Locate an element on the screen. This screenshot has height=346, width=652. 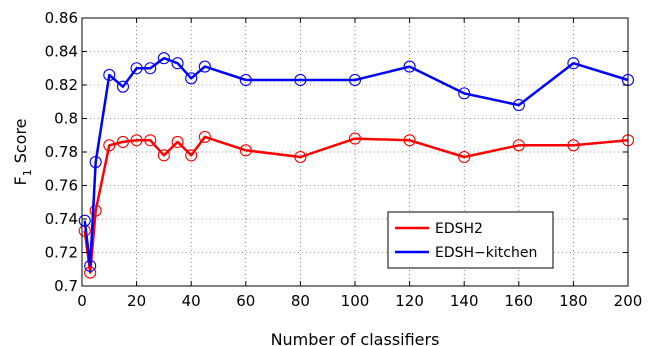
y-axis-label-text: Score is located at coordinates (20, 140).